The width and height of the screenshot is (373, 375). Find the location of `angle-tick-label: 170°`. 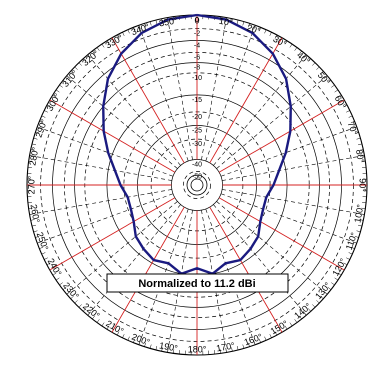

angle-tick-label: 170° is located at coordinates (226, 346).